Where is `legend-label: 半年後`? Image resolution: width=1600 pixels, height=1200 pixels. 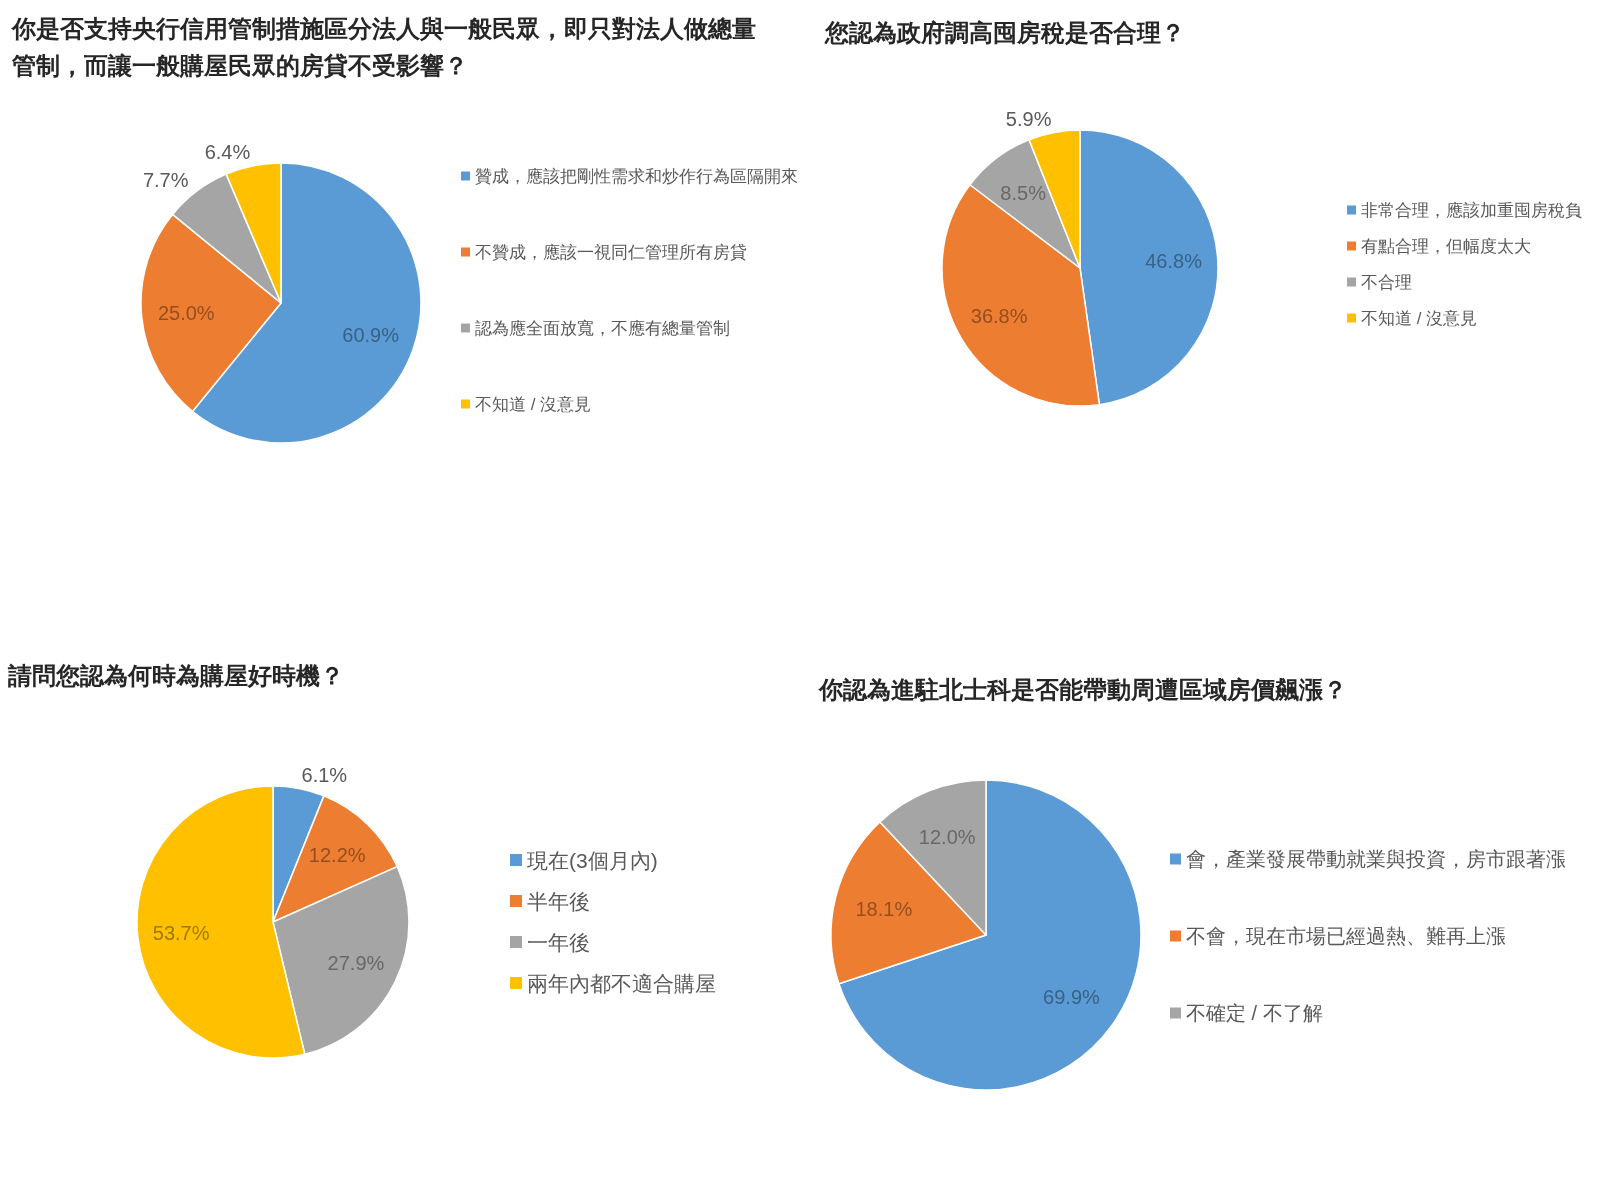
legend-label: 半年後 is located at coordinates (558, 901).